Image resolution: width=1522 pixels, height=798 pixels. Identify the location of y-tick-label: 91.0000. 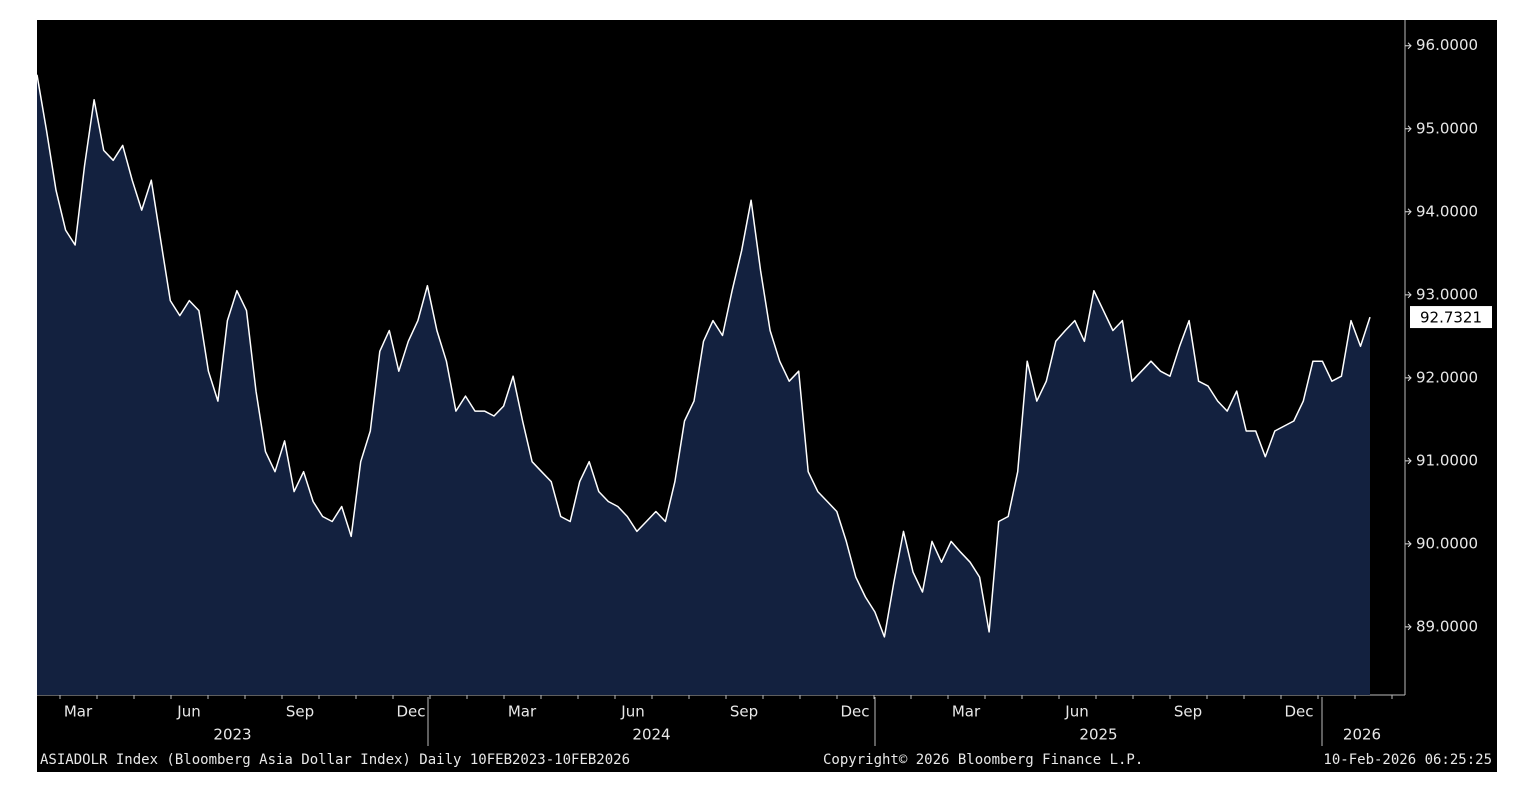
(1447, 460).